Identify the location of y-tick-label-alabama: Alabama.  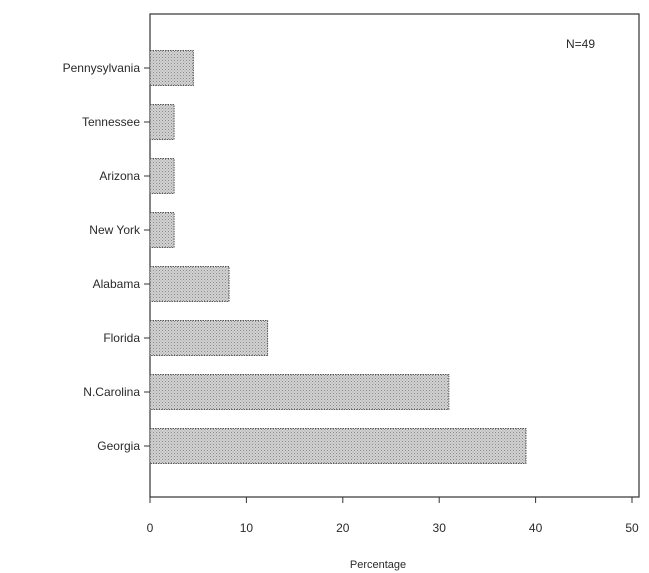
(117, 284).